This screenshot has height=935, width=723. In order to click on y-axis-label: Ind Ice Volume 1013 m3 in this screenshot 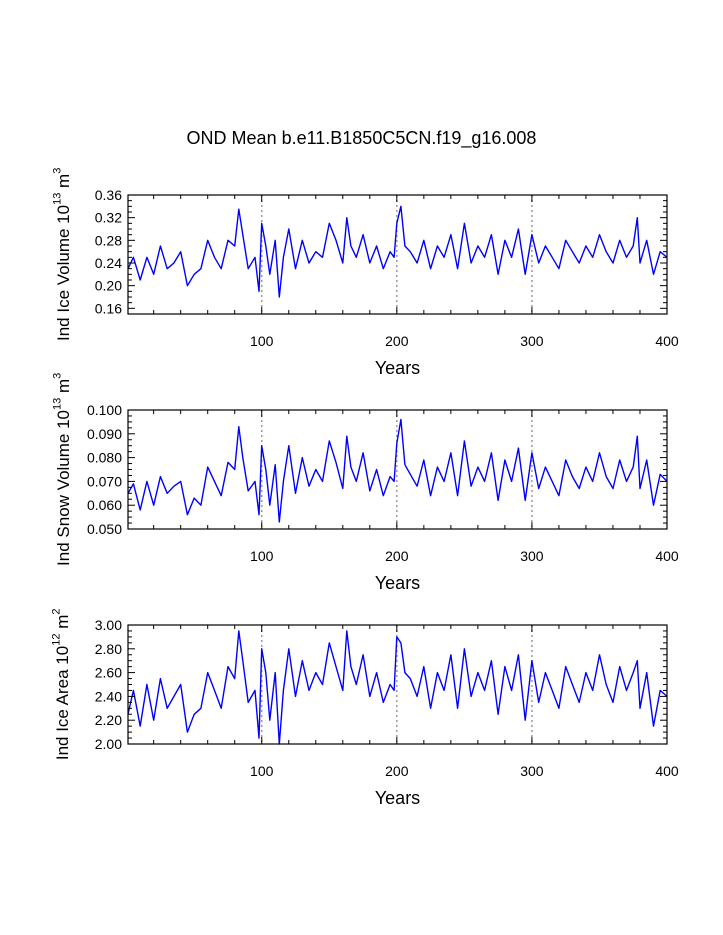, I will do `click(62, 254)`.